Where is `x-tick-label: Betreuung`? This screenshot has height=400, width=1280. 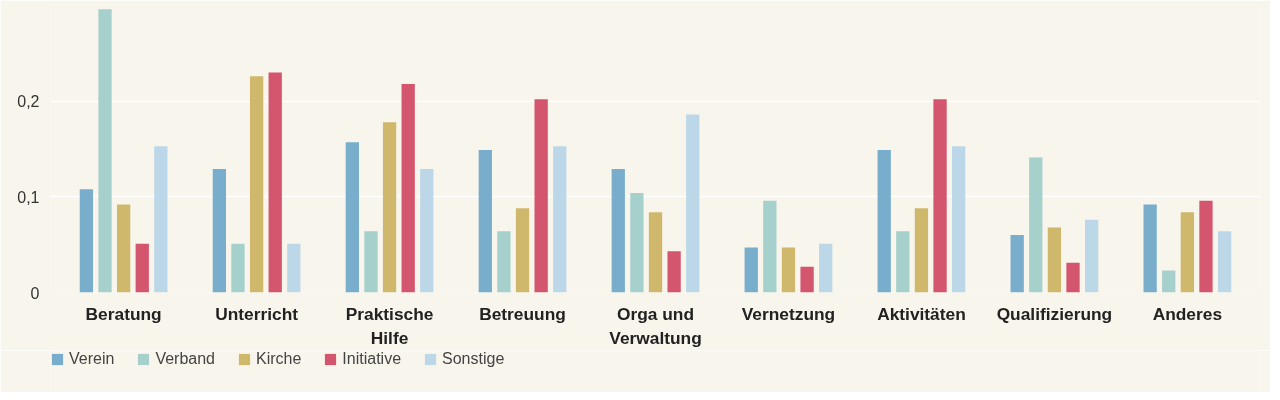 x-tick-label: Betreuung is located at coordinates (522, 313).